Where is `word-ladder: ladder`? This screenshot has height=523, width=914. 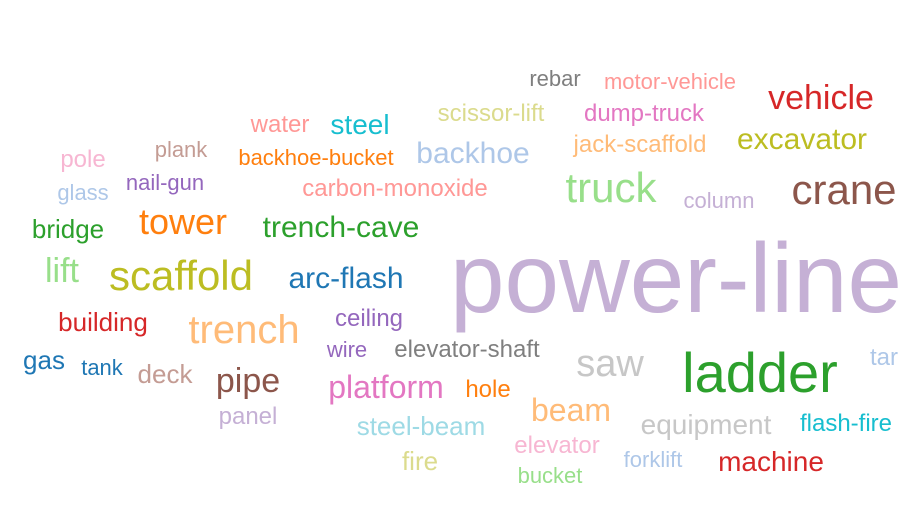
word-ladder: ladder is located at coordinates (760, 372).